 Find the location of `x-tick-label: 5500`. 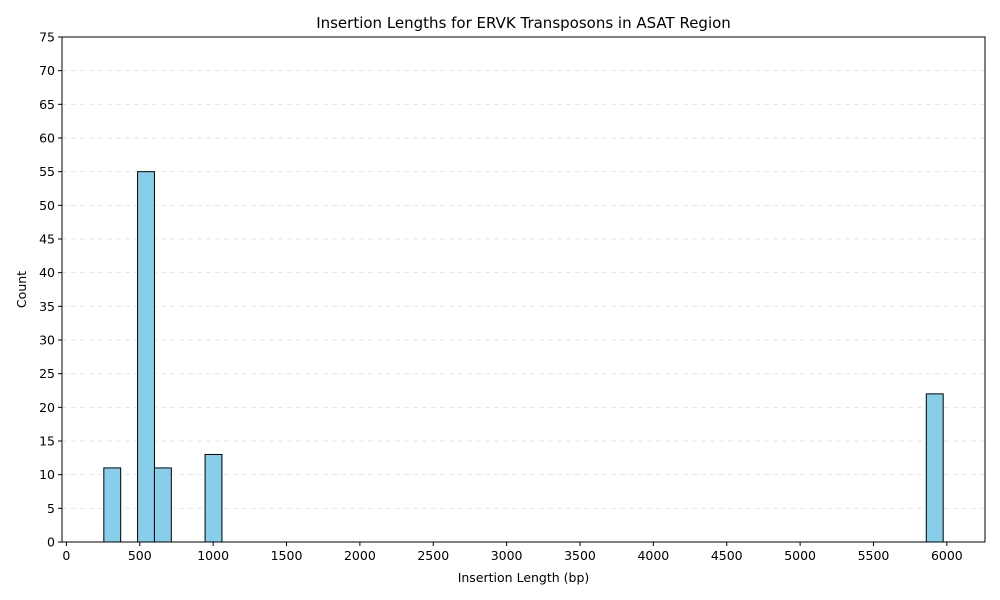

x-tick-label: 5500 is located at coordinates (874, 555).